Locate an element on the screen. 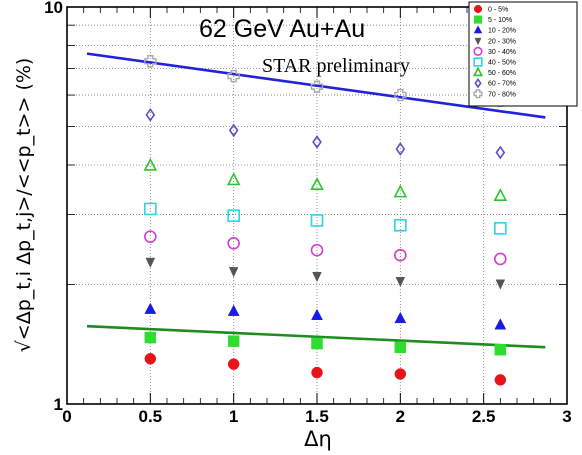 The height and width of the screenshot is (455, 582). chart-title: 62 GeV Au+Au is located at coordinates (282, 29).